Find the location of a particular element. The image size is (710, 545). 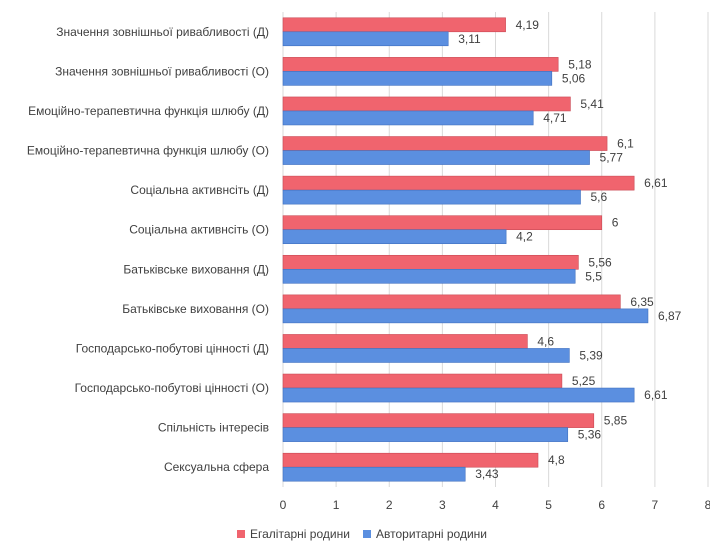

category-label: Соціальна активнсіть (О) is located at coordinates (199, 230).